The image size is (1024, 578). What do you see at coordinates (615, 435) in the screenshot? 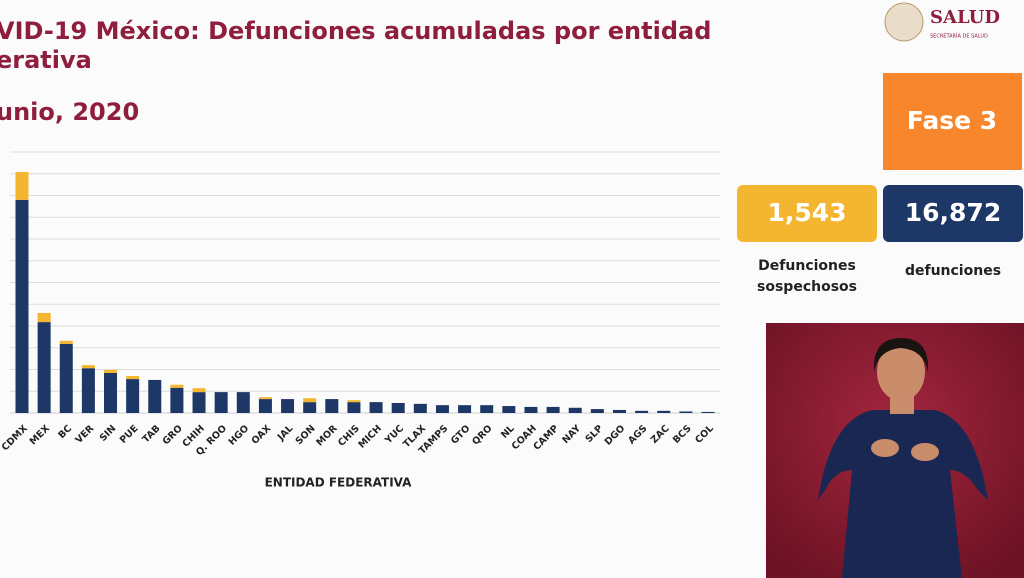
I see `x-tick-label: DGO` at bounding box center [615, 435].